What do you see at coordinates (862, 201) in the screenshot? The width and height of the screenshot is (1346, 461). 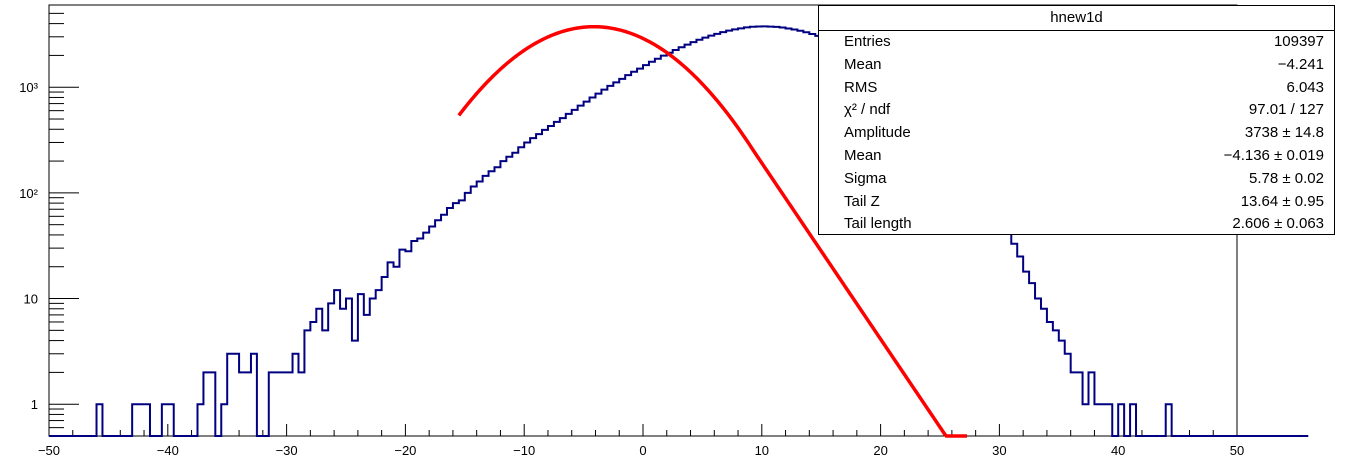 I see `stats-label: Tail Z` at bounding box center [862, 201].